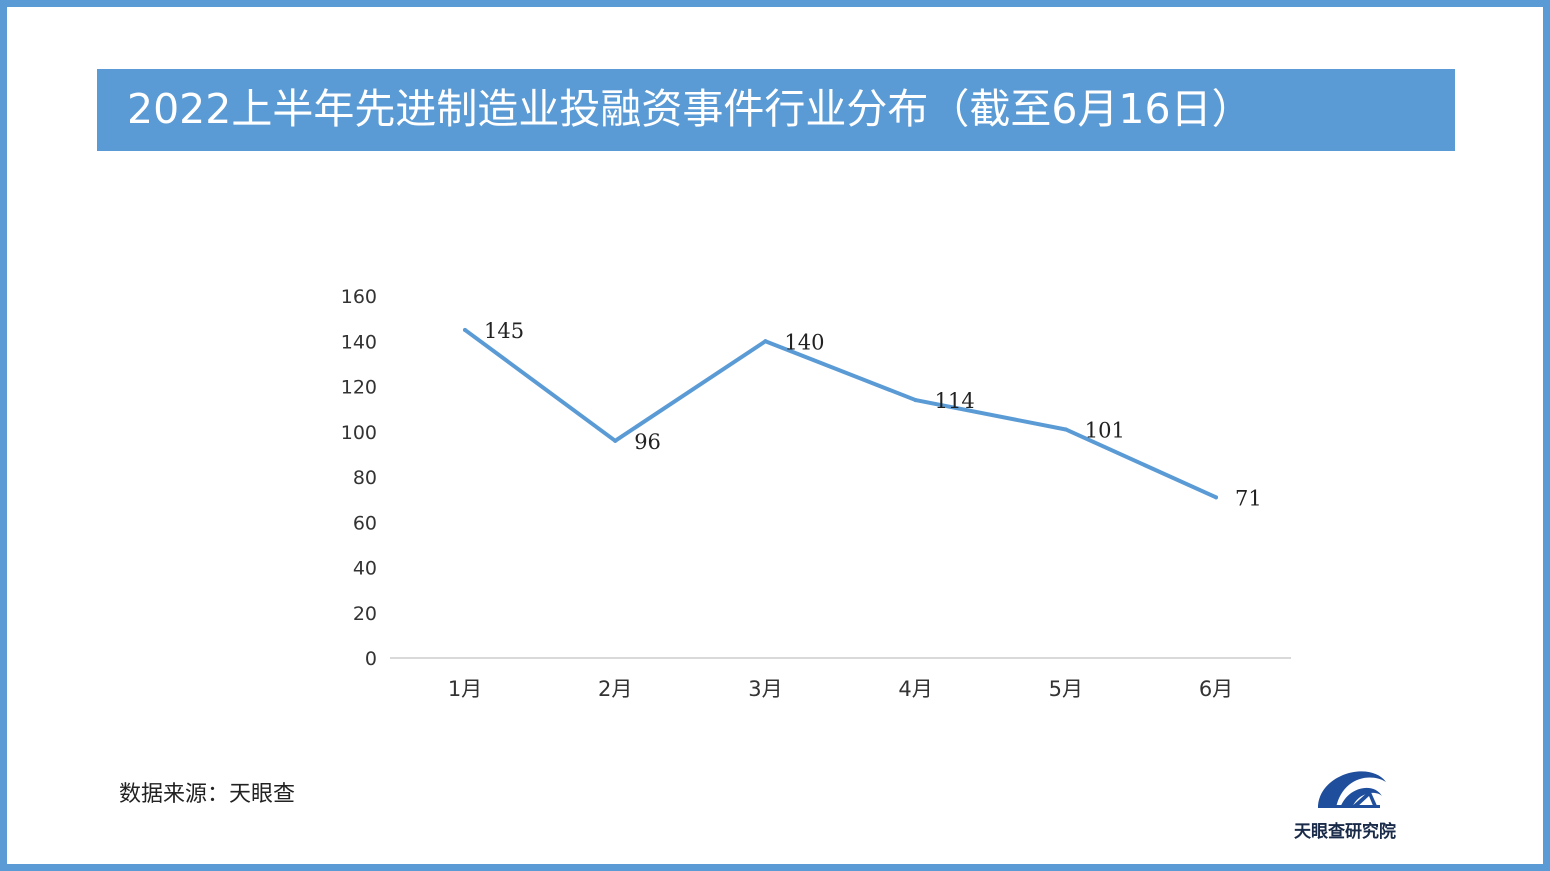 The width and height of the screenshot is (1550, 871). I want to click on x-tick-label: 4月, so click(915, 689).